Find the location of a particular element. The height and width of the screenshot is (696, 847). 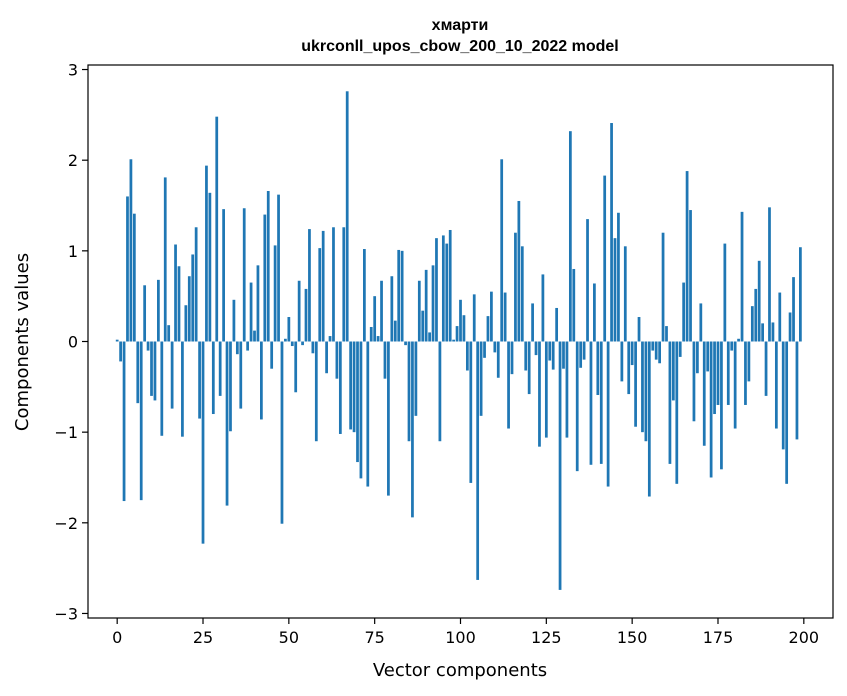

x-tick-label: 125 is located at coordinates (546, 637).